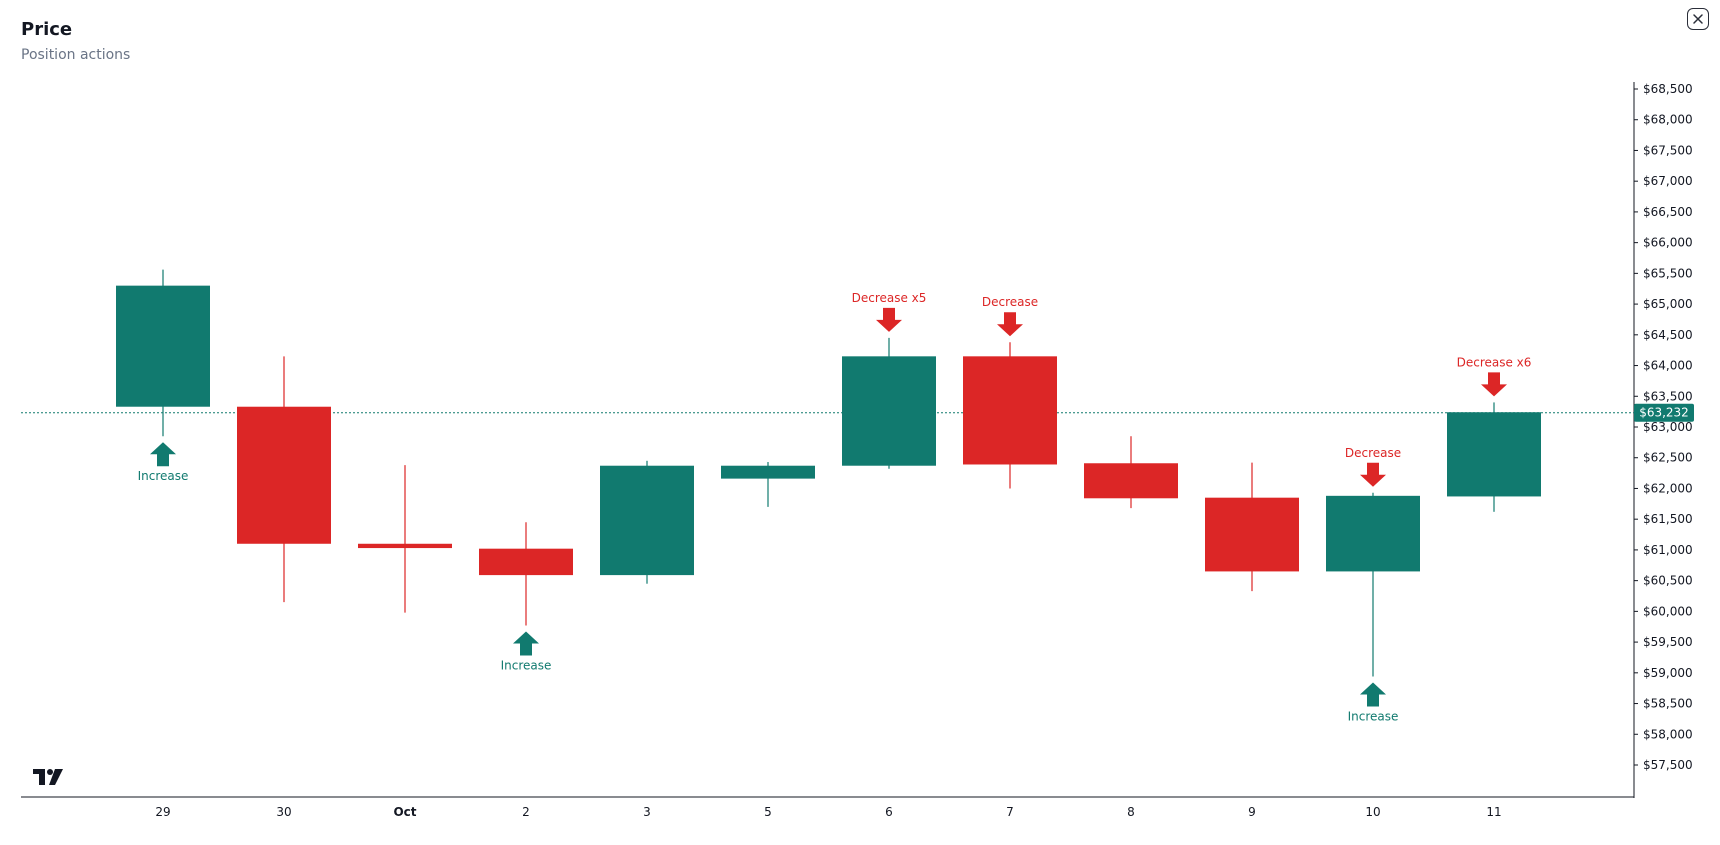 Image resolution: width=1720 pixels, height=845 pixels. Describe the element at coordinates (162, 812) in the screenshot. I see `x-tick-label: 29` at that location.